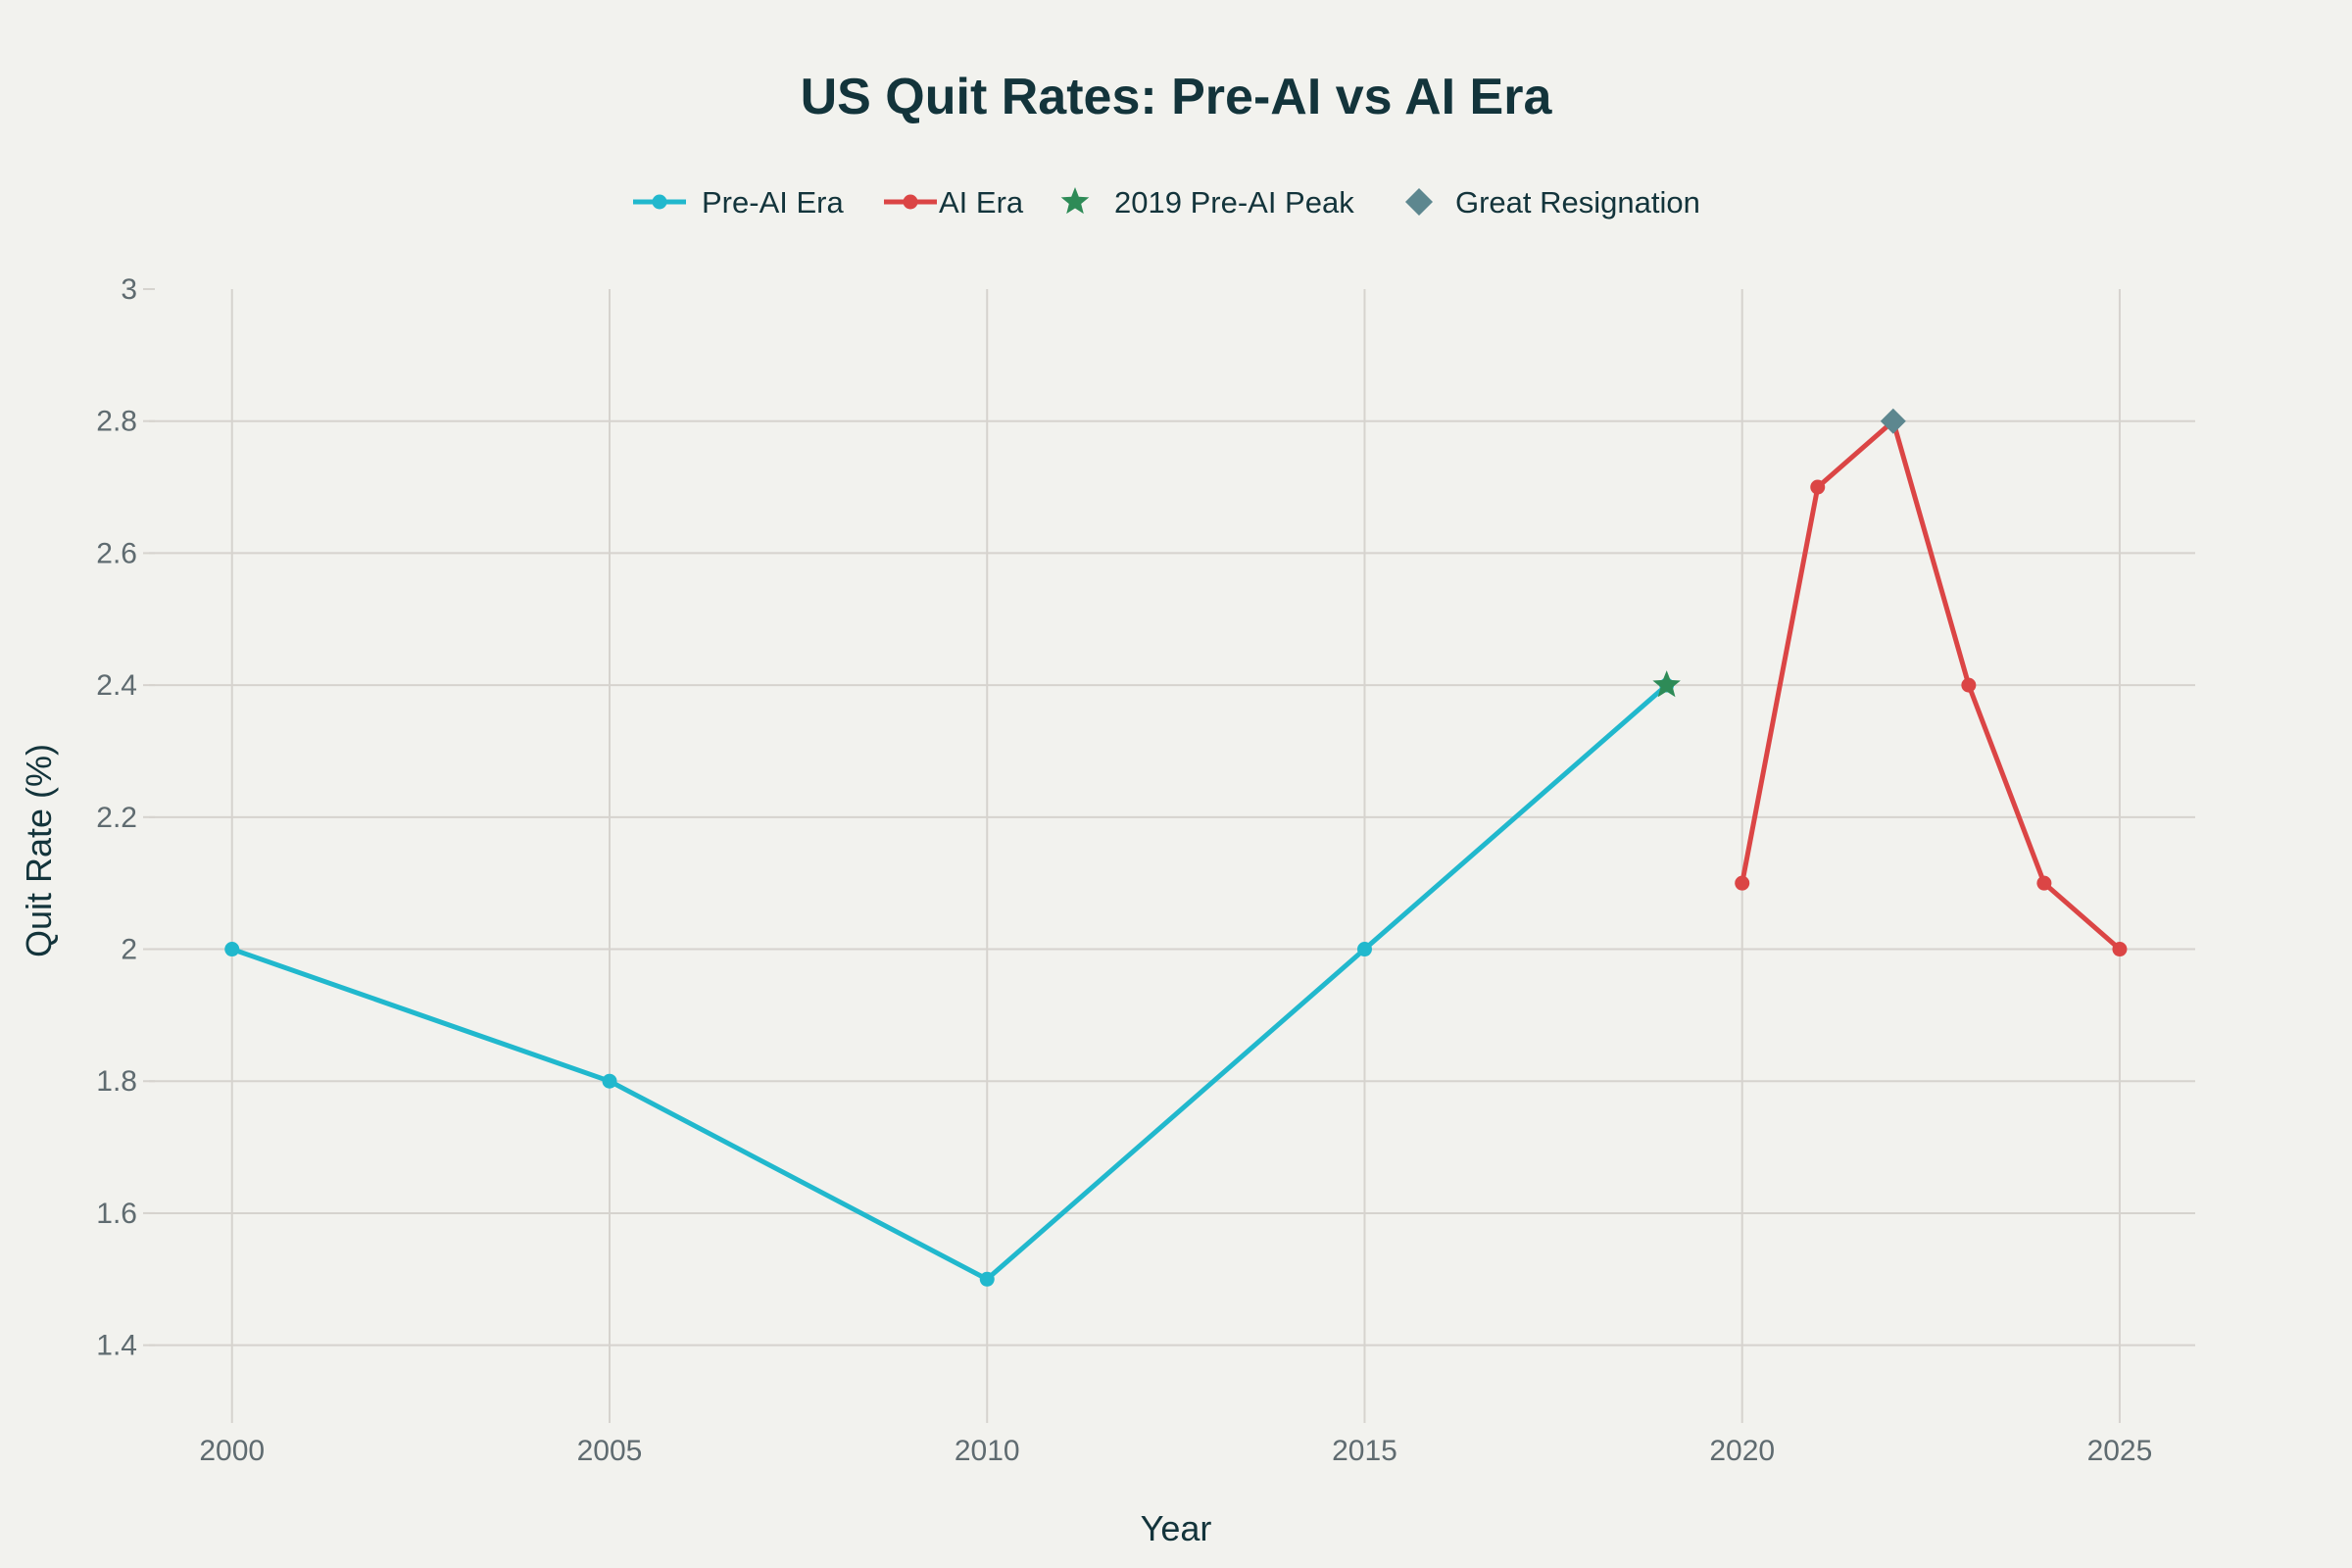 The image size is (2352, 1568). What do you see at coordinates (773, 202) in the screenshot?
I see `legend-label: Pre-AI Era` at bounding box center [773, 202].